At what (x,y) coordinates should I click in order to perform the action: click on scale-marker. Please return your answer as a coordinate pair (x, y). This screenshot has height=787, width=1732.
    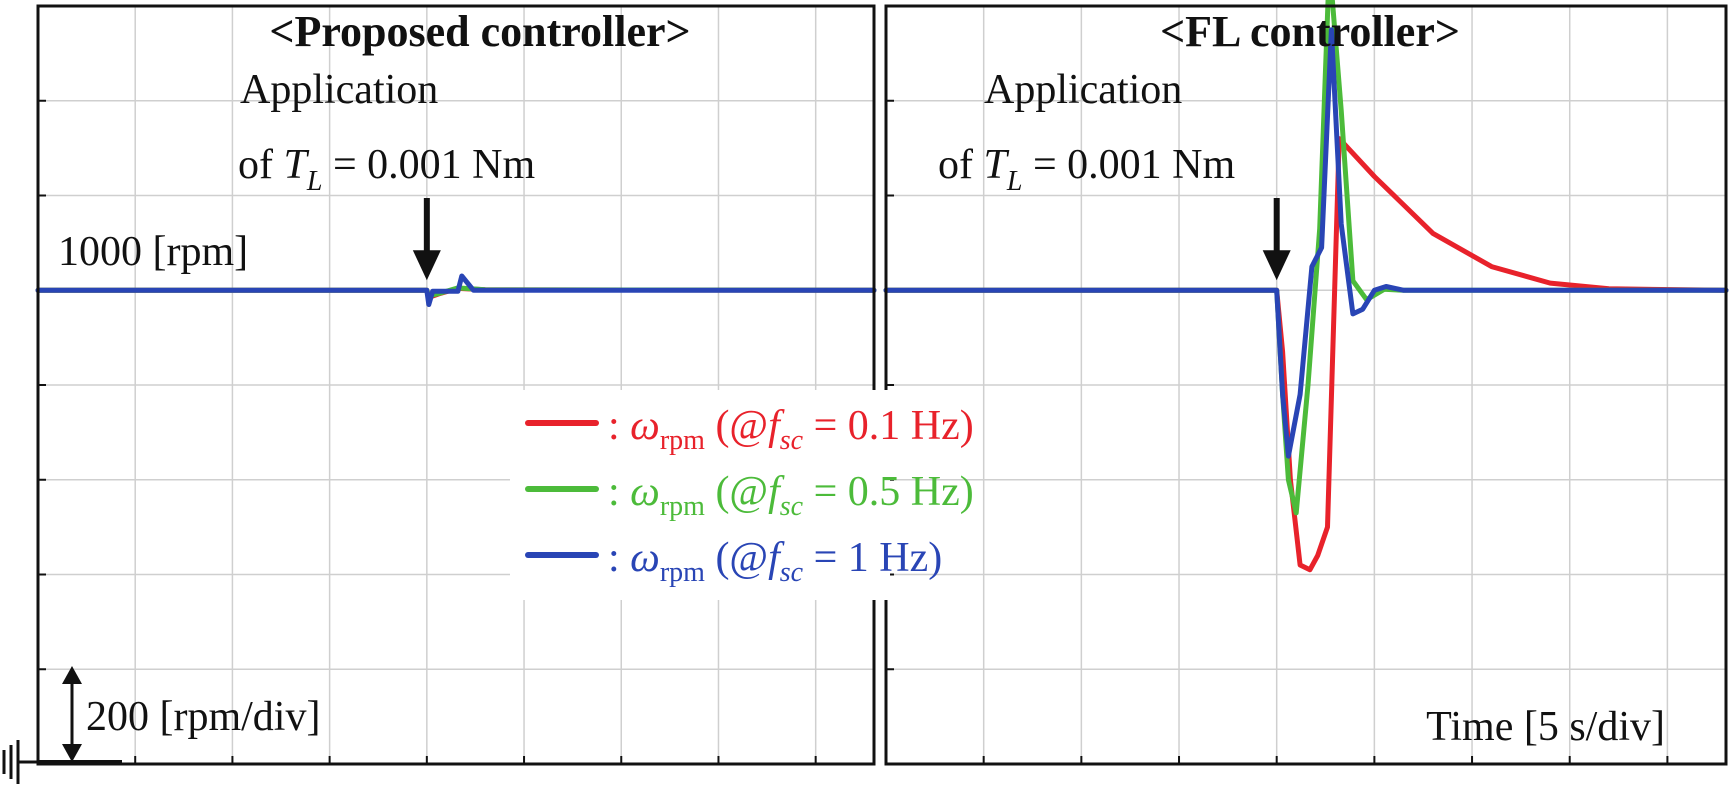
    Looking at the image, I should click on (80, 715).